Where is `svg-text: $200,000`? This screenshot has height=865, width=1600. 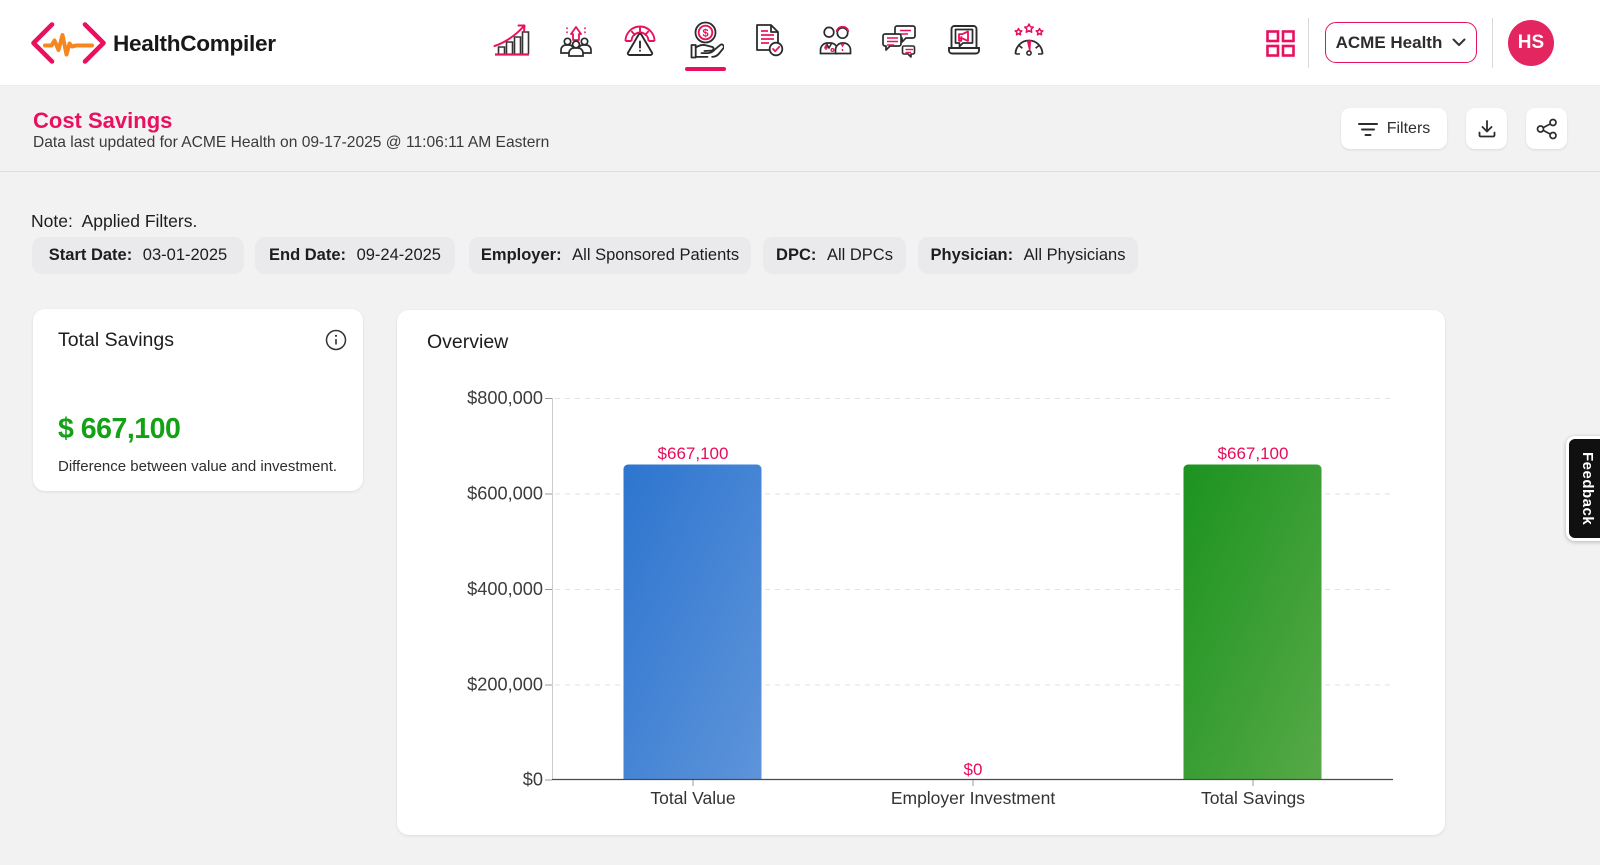
svg-text: $200,000 is located at coordinates (505, 685).